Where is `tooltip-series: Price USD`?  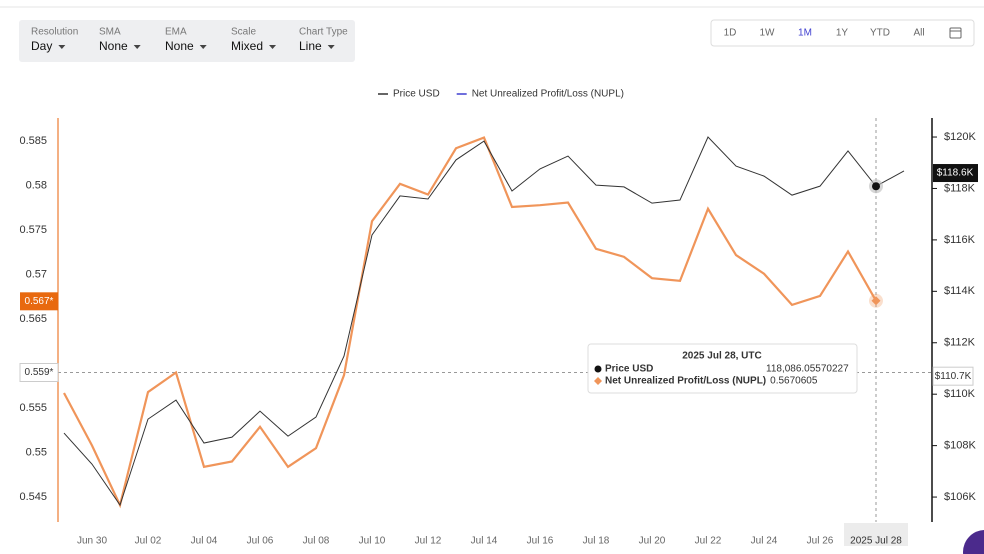
tooltip-series: Price USD is located at coordinates (629, 369).